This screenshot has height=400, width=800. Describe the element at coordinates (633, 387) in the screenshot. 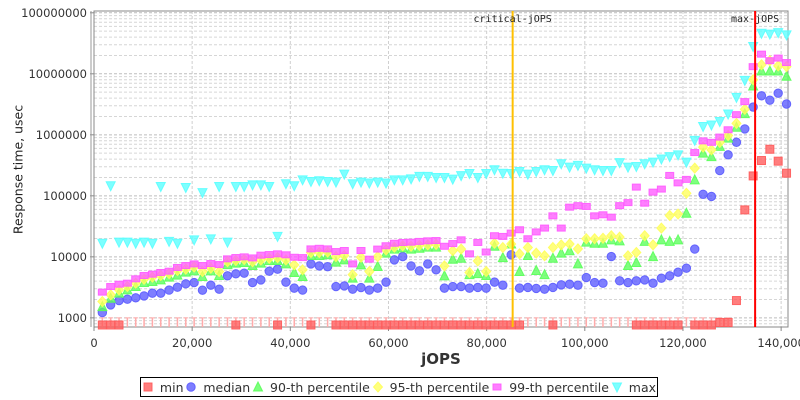

I see `legend-item: max` at that location.